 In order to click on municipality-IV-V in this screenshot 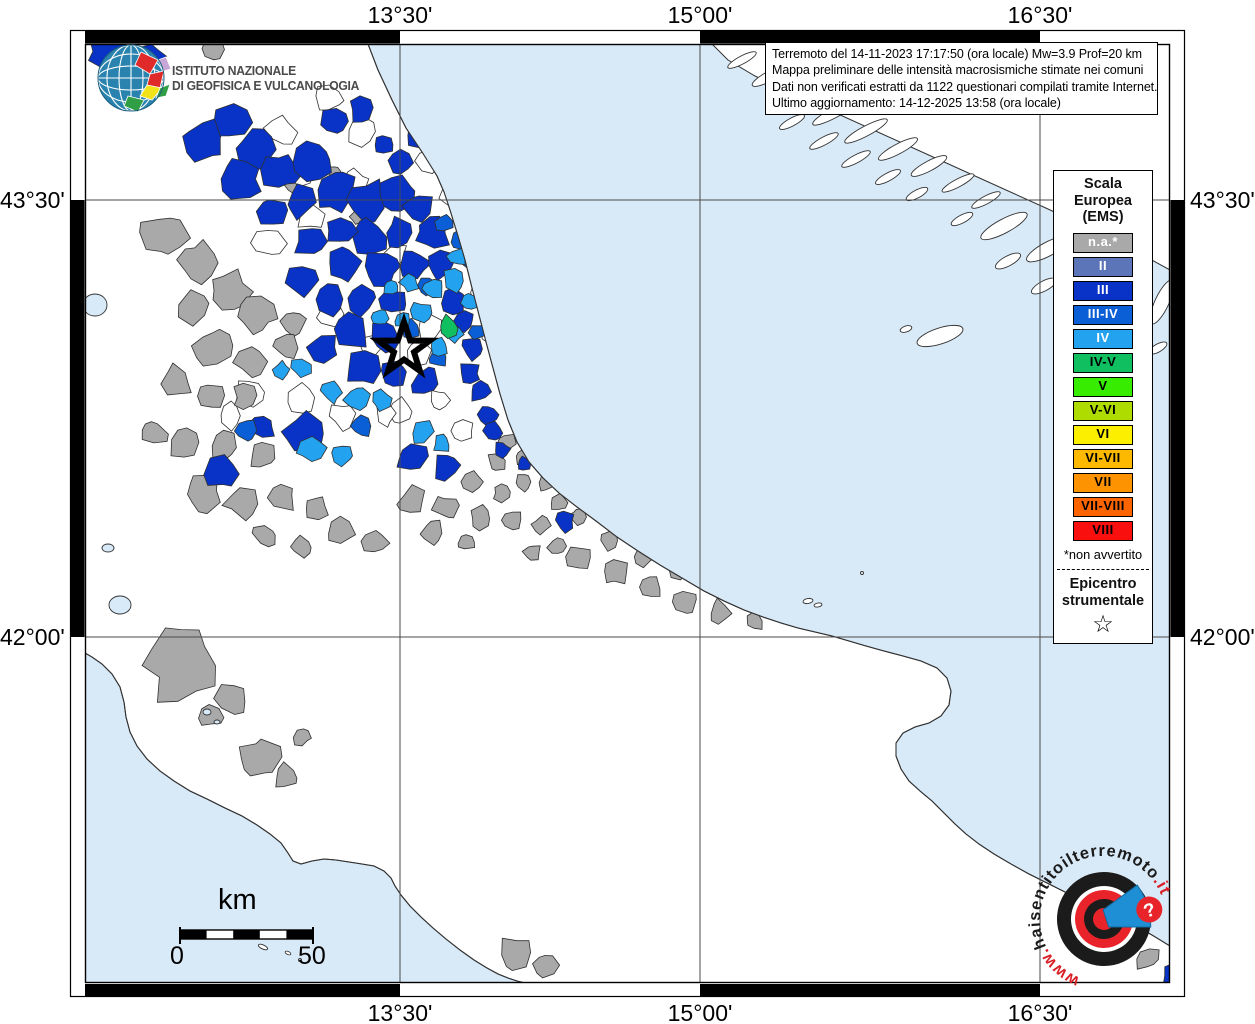, I will do `click(449, 326)`.